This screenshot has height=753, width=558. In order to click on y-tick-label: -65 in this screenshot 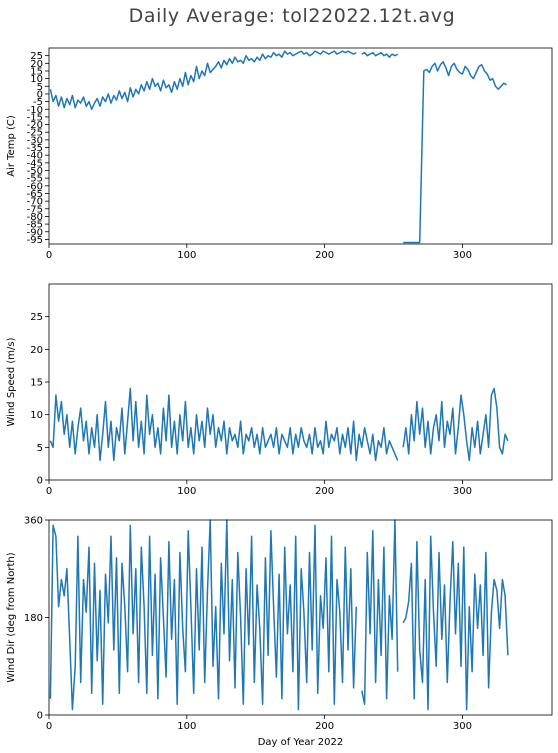, I will do `click(35, 194)`.